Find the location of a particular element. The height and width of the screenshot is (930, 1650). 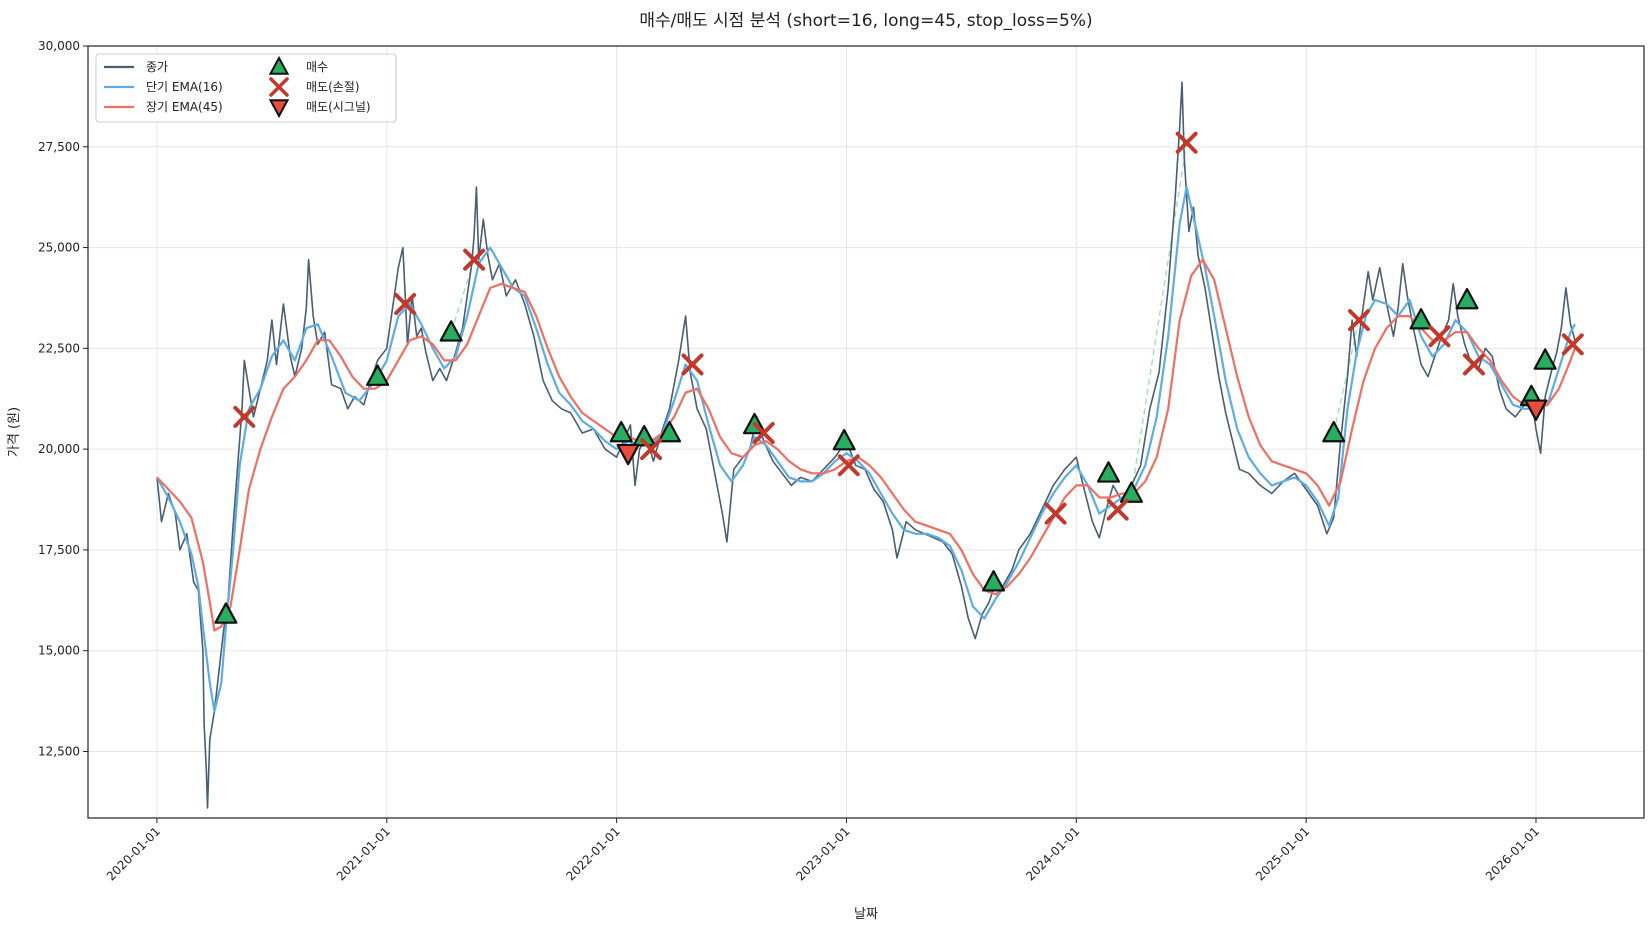

x-axis-label: 날짜 is located at coordinates (866, 914).